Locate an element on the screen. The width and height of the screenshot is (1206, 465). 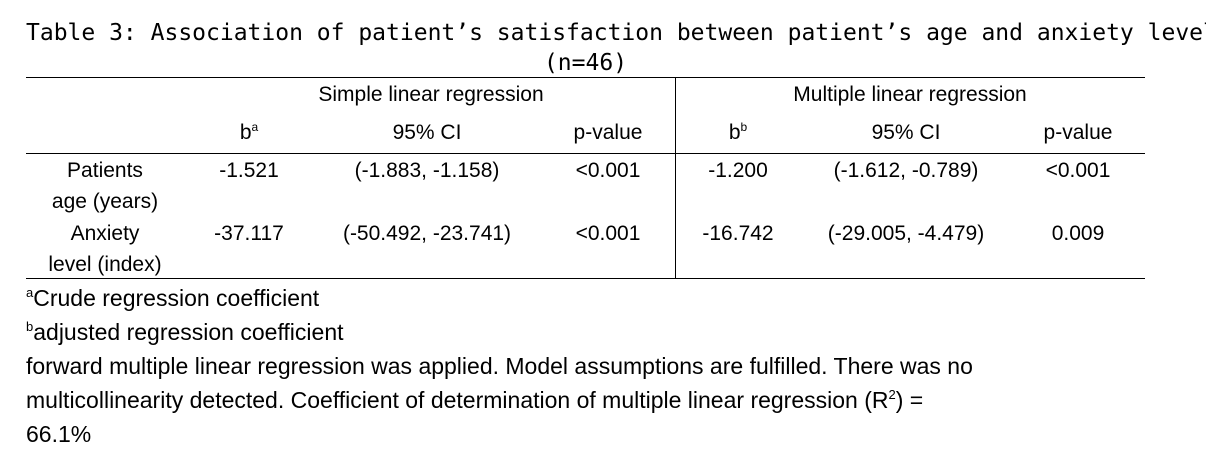
column-header-ci-simple: 95% CI is located at coordinates (427, 132).